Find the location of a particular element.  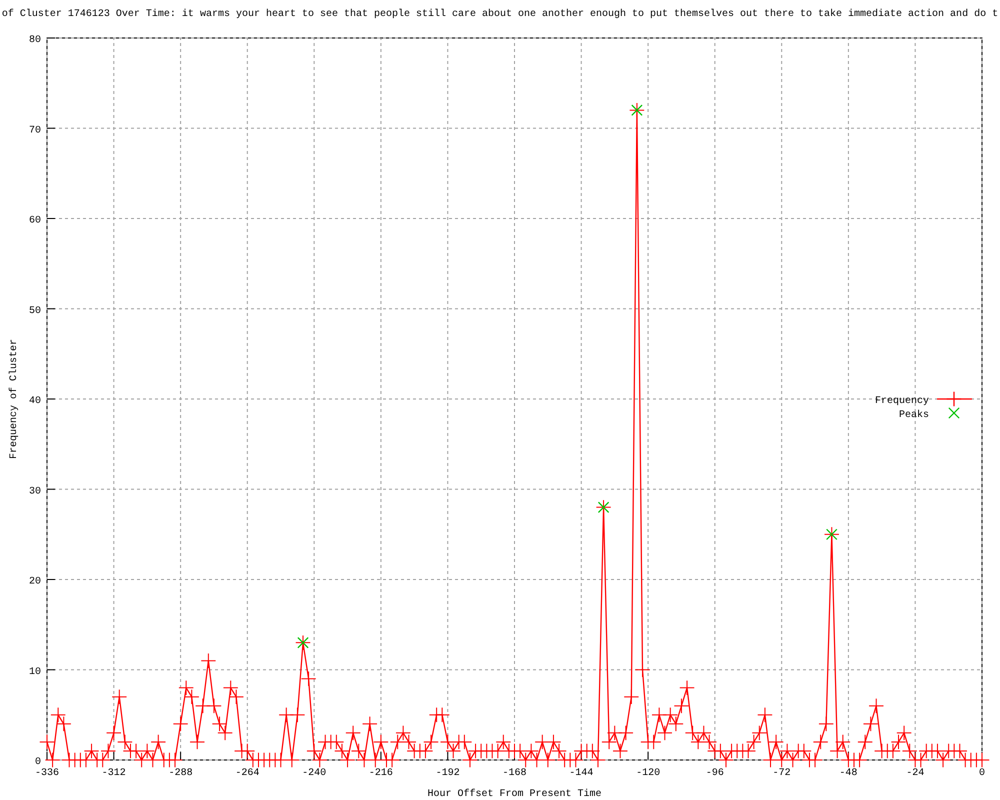

x-tick-label: -24 is located at coordinates (915, 773).